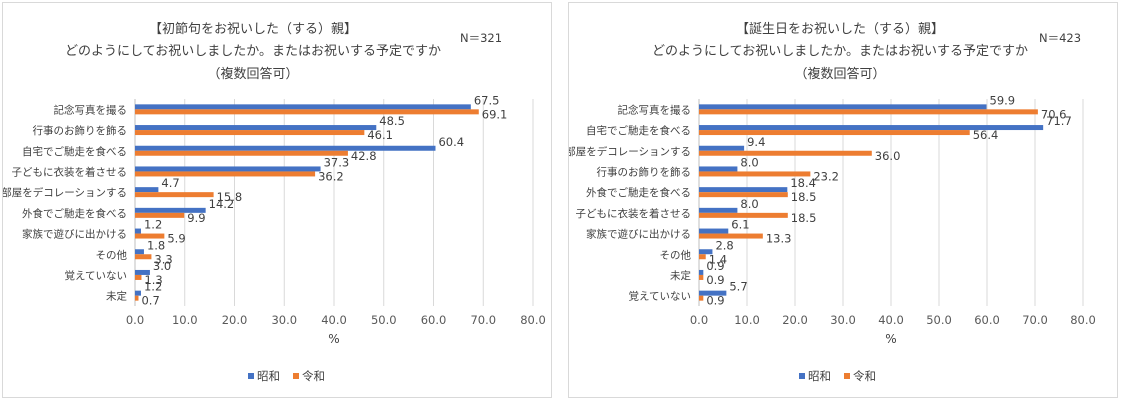  I want to click on data-label: 2.8, so click(724, 245).